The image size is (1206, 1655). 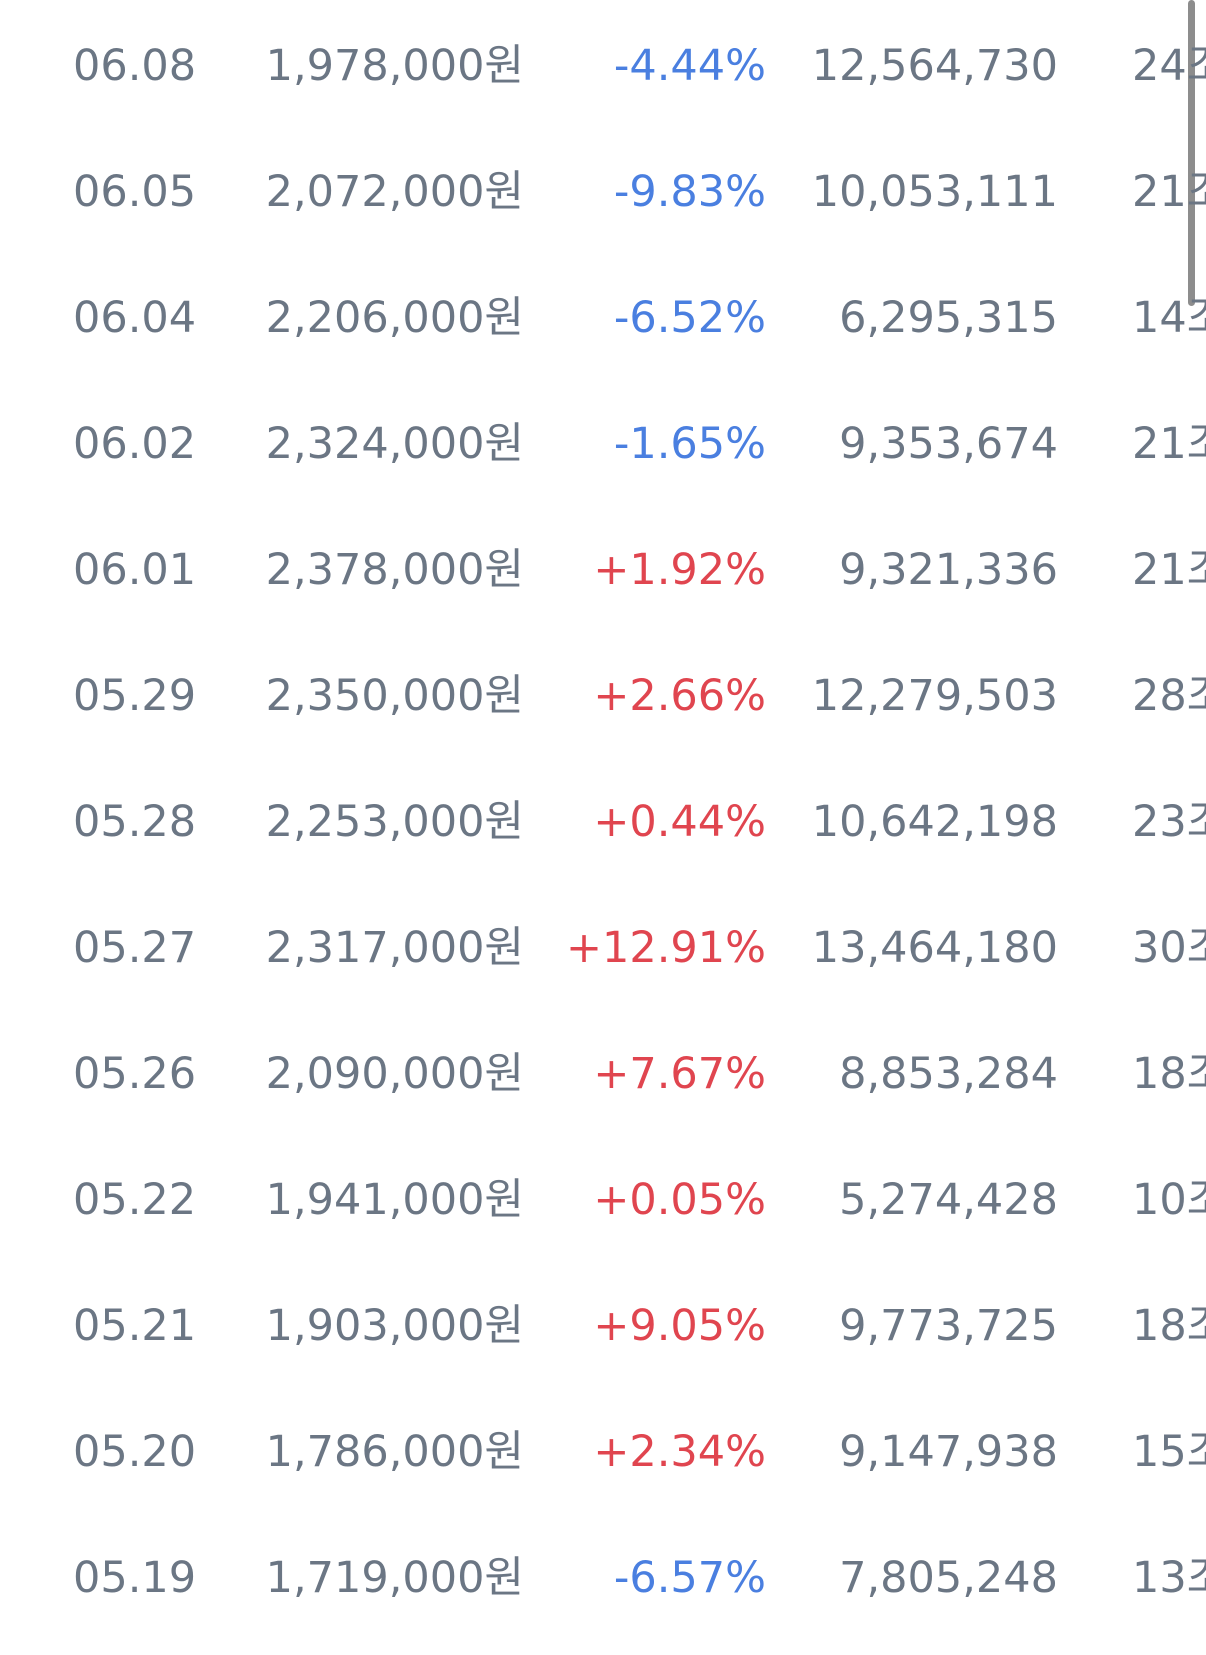 What do you see at coordinates (934, 822) in the screenshot?
I see `volume: 10,642,198` at bounding box center [934, 822].